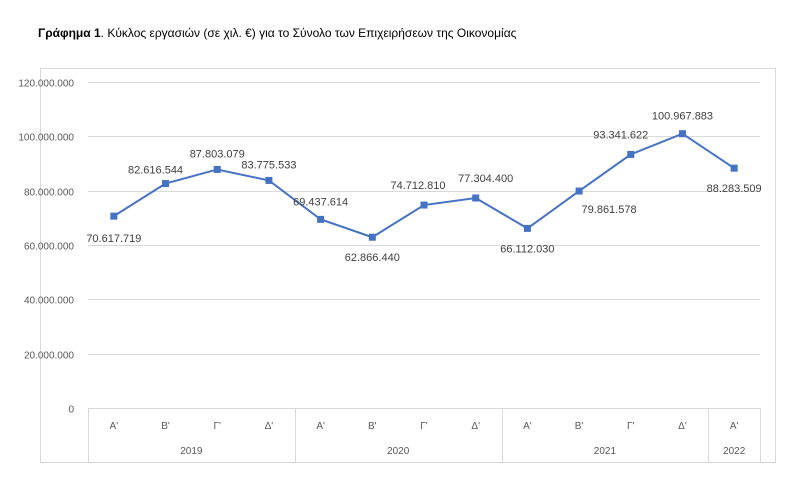  I want to click on y-tick-label: 40.000.000, so click(49, 301).